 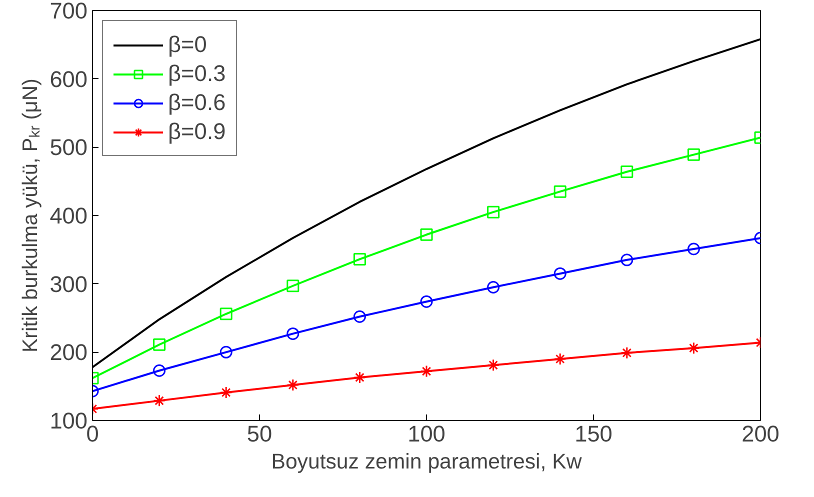 I want to click on y-tick-label: 500, so click(x=69, y=147).